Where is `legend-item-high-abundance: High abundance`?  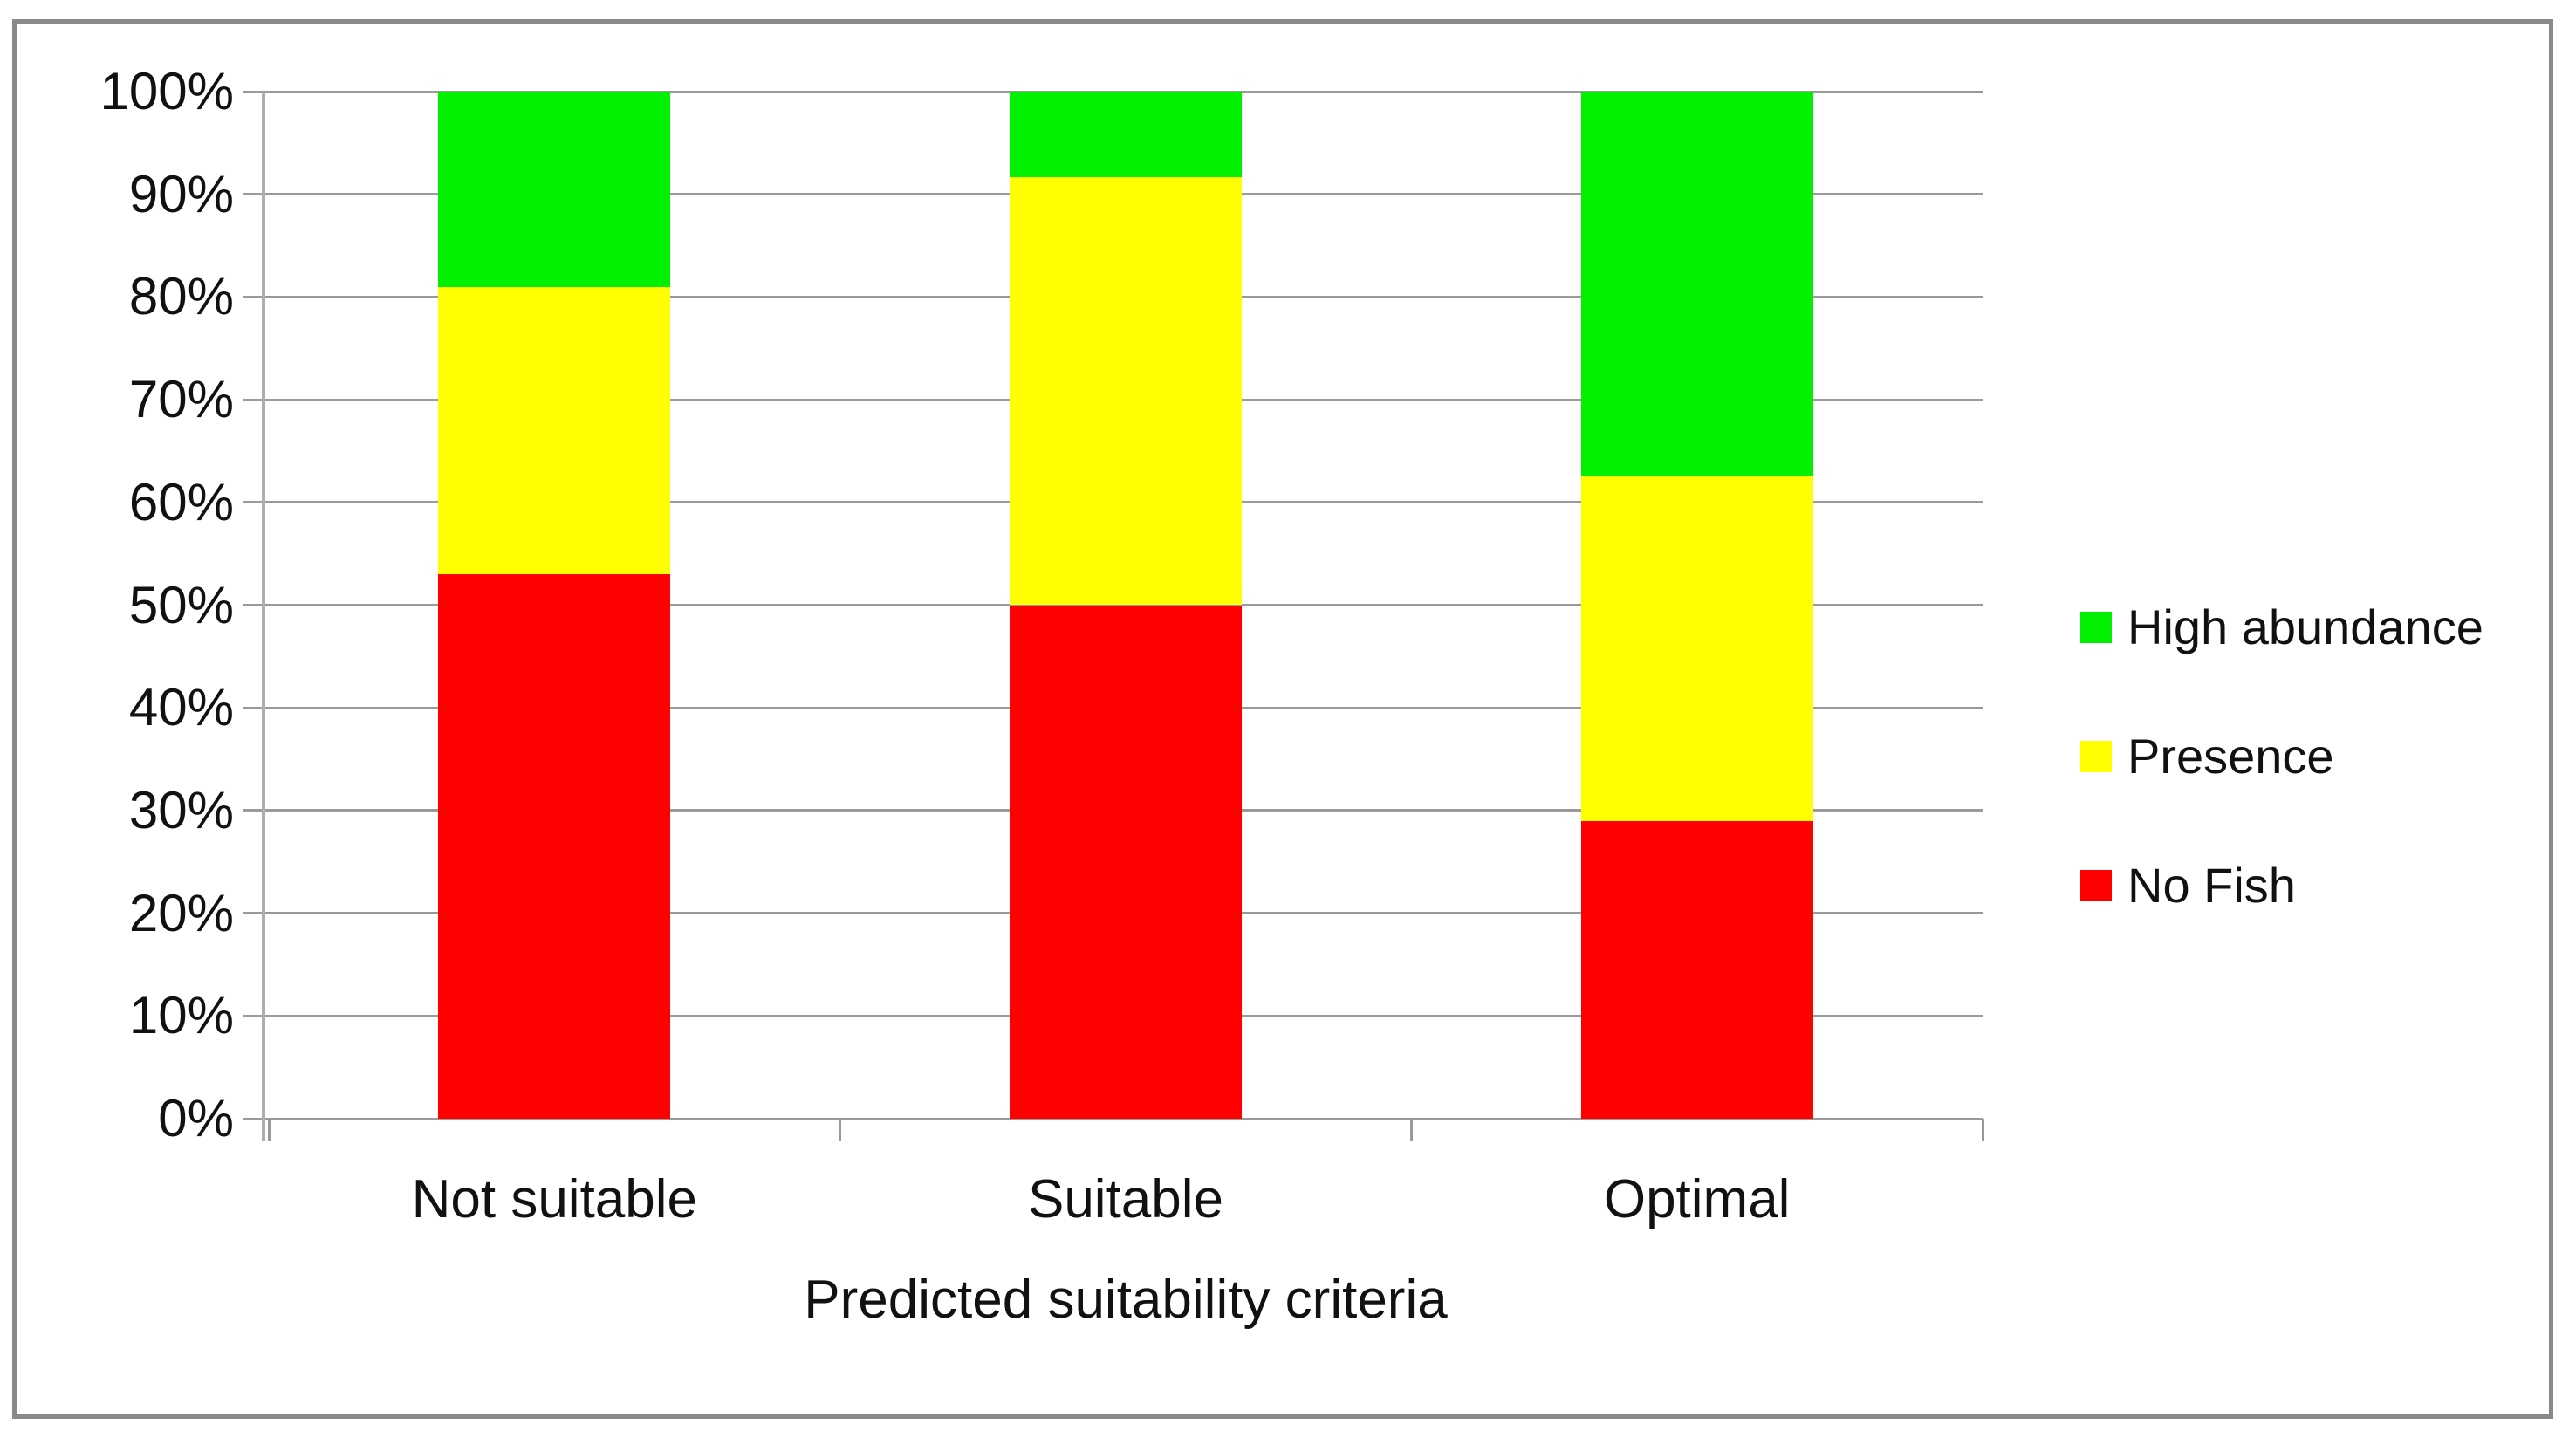 legend-item-high-abundance: High abundance is located at coordinates (2282, 627).